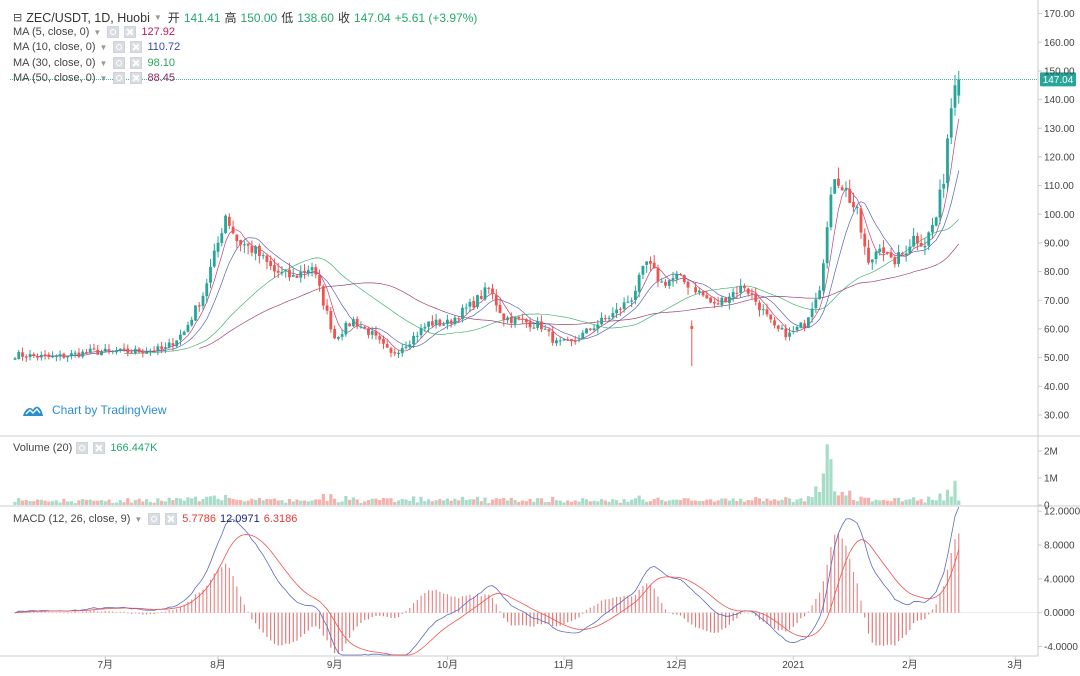 Image resolution: width=1080 pixels, height=676 pixels. Describe the element at coordinates (136, 78) in the screenshot. I see `close-icon` at that location.